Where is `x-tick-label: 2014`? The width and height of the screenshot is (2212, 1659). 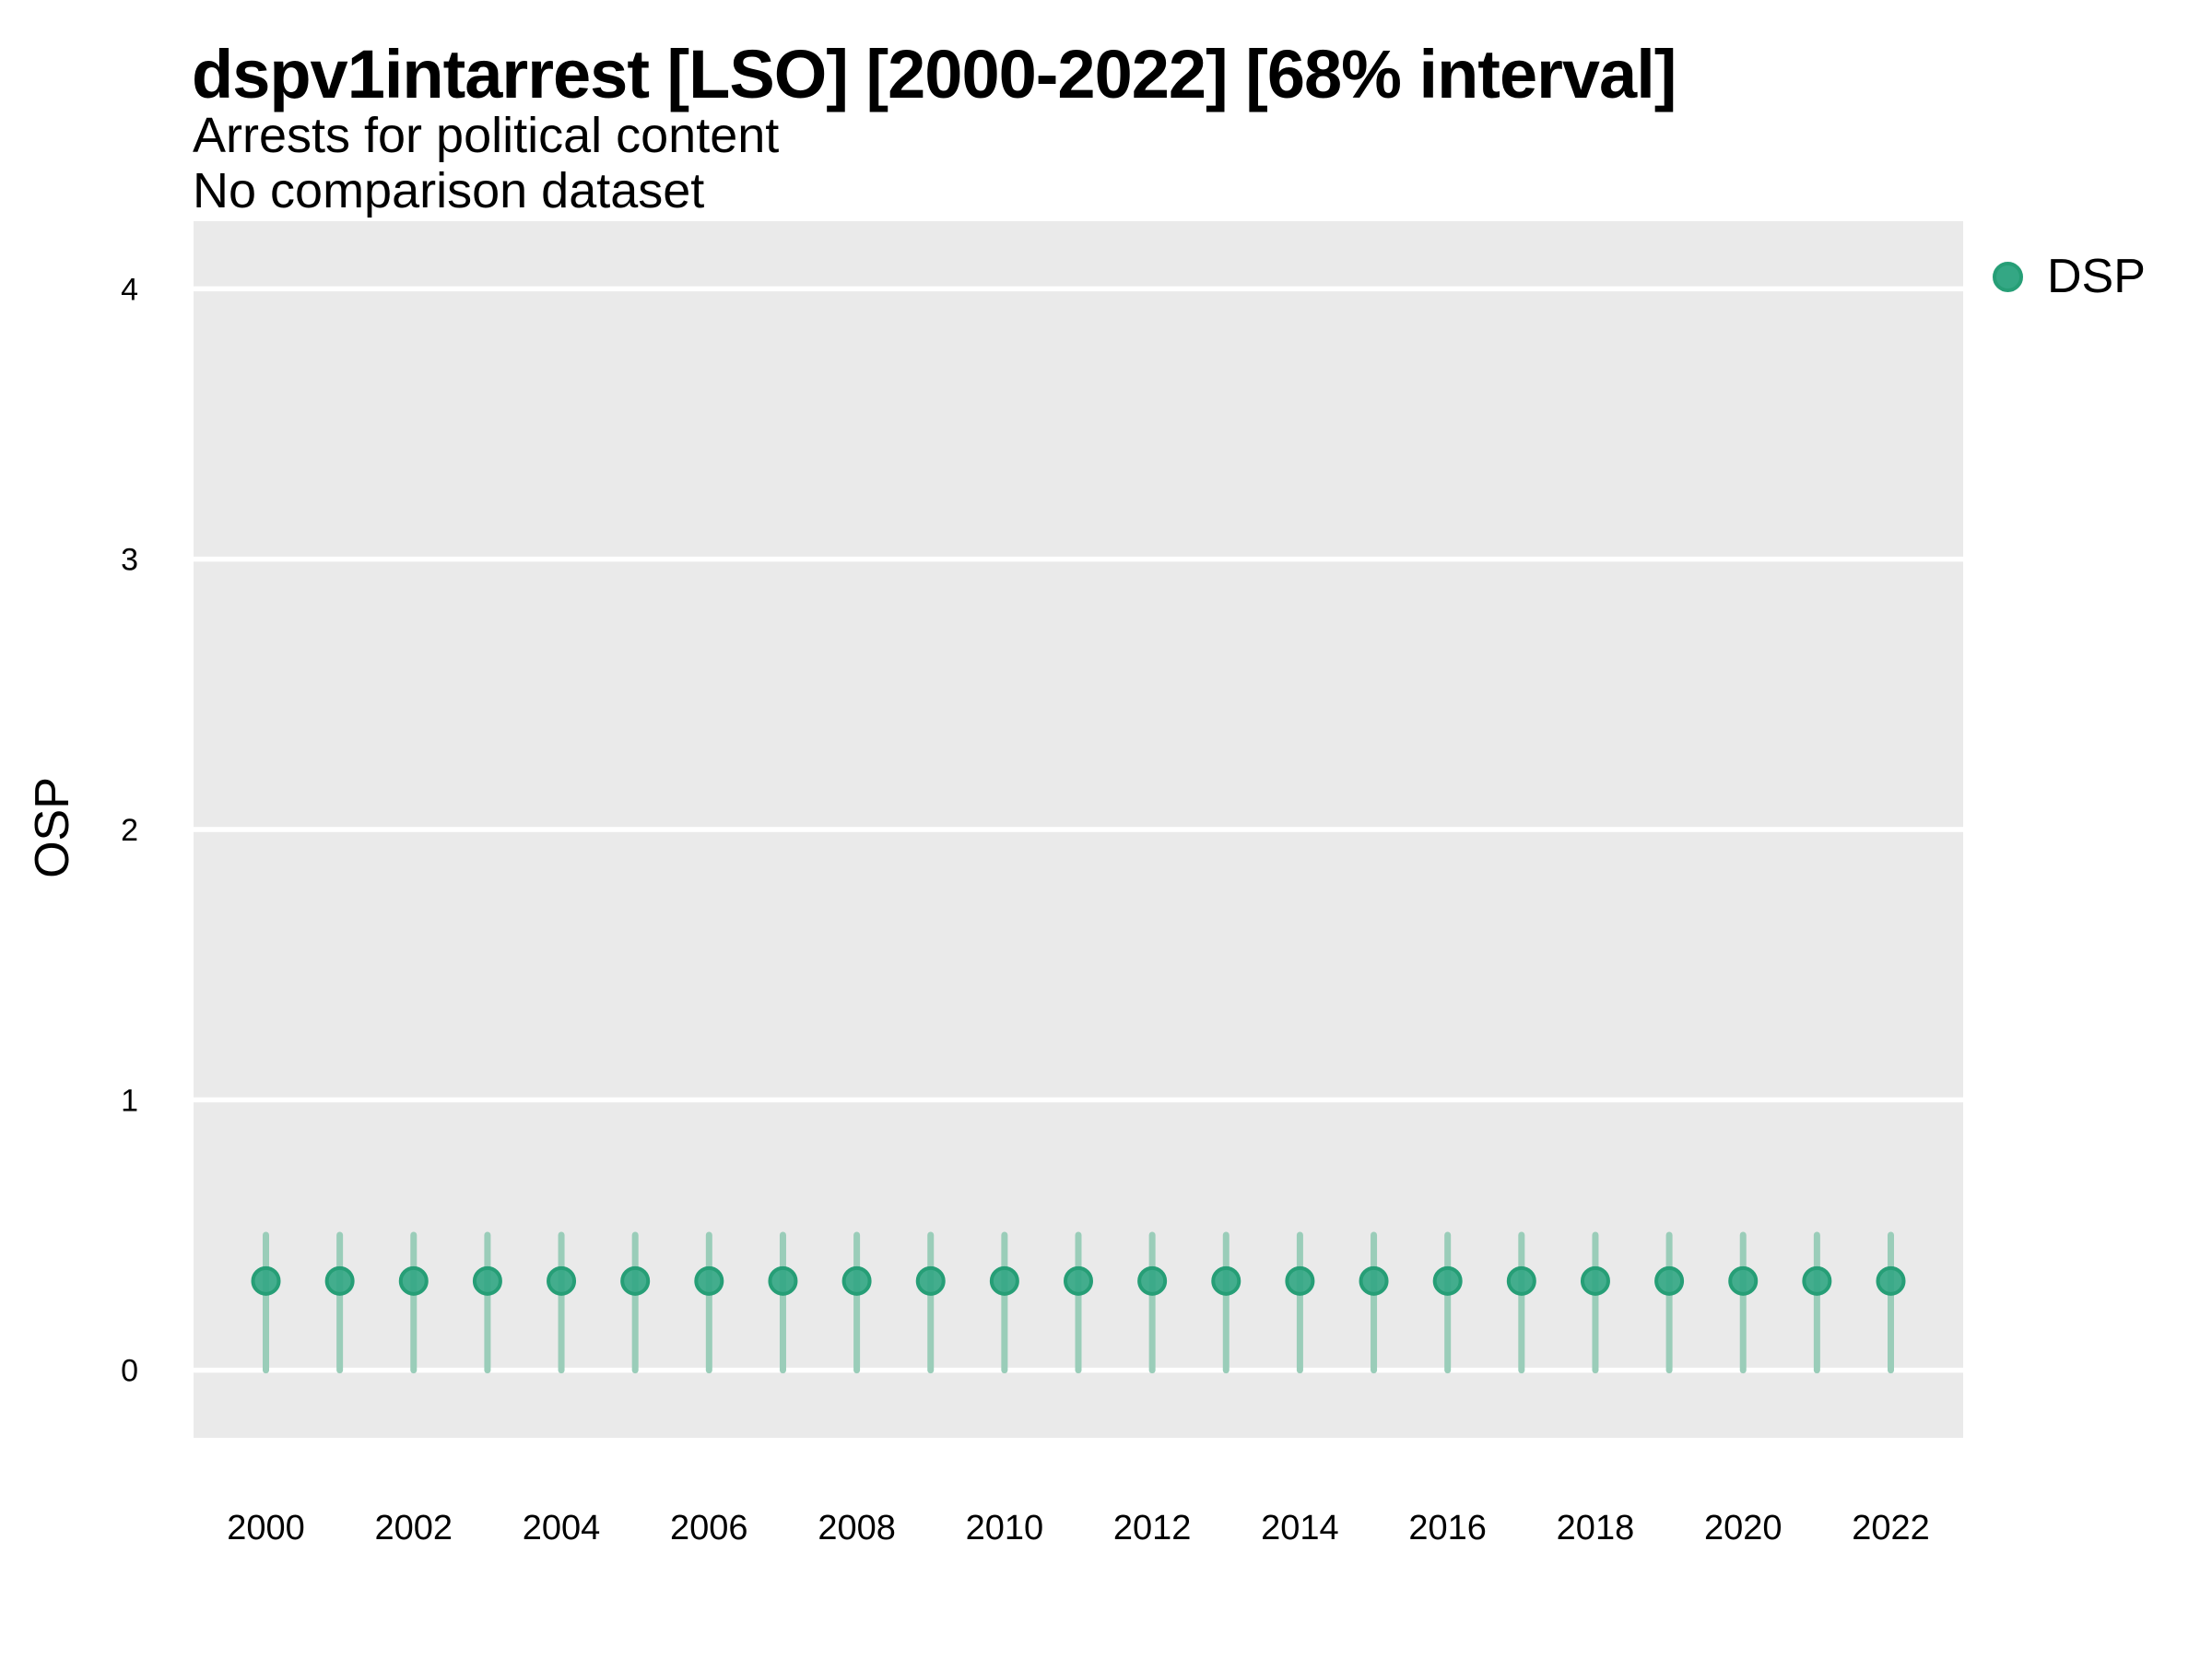
x-tick-label: 2014 is located at coordinates (1300, 1528).